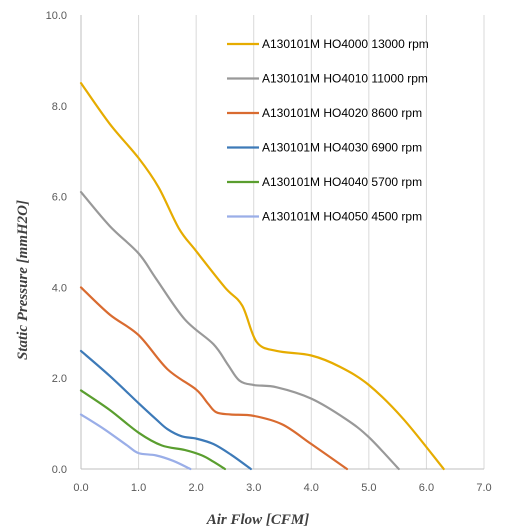 Image resolution: width=505 pixels, height=530 pixels. Describe the element at coordinates (59, 288) in the screenshot. I see `y-tick-label: 4.0` at that location.